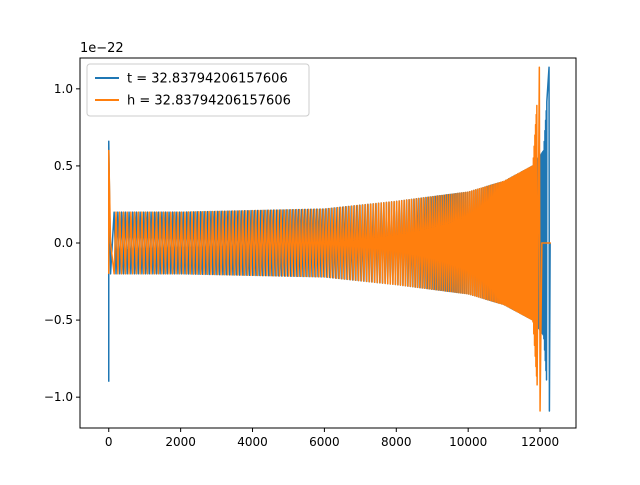 The height and width of the screenshot is (485, 640). Describe the element at coordinates (58, 397) in the screenshot. I see `y-tick-label: −1.0` at that location.